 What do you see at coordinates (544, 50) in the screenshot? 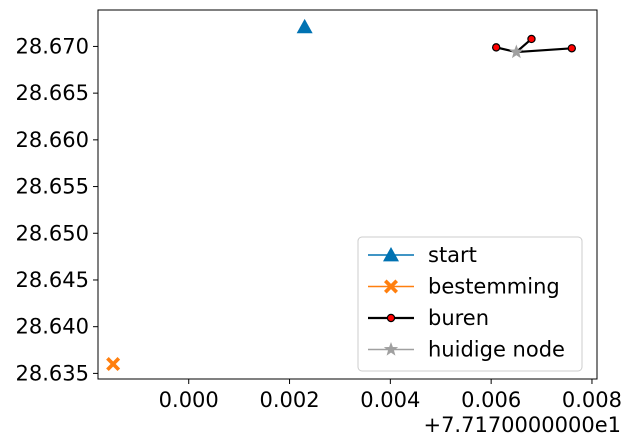
I see `series-buren-line` at bounding box center [544, 50].